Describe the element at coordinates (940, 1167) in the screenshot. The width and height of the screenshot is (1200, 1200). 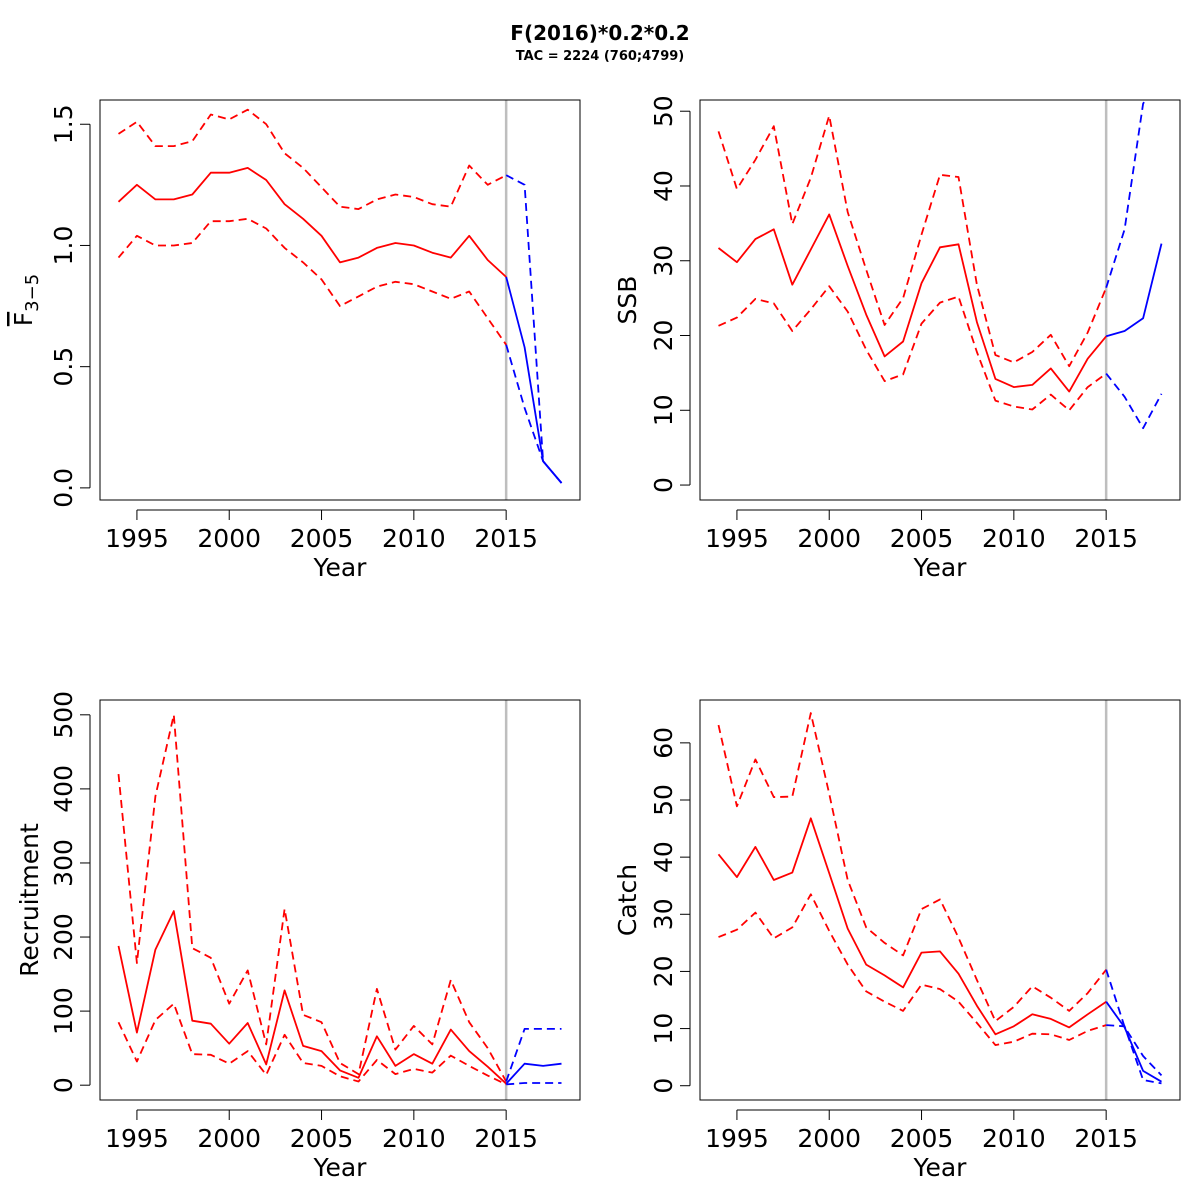
I see `catch-x-axis-label: Year` at that location.